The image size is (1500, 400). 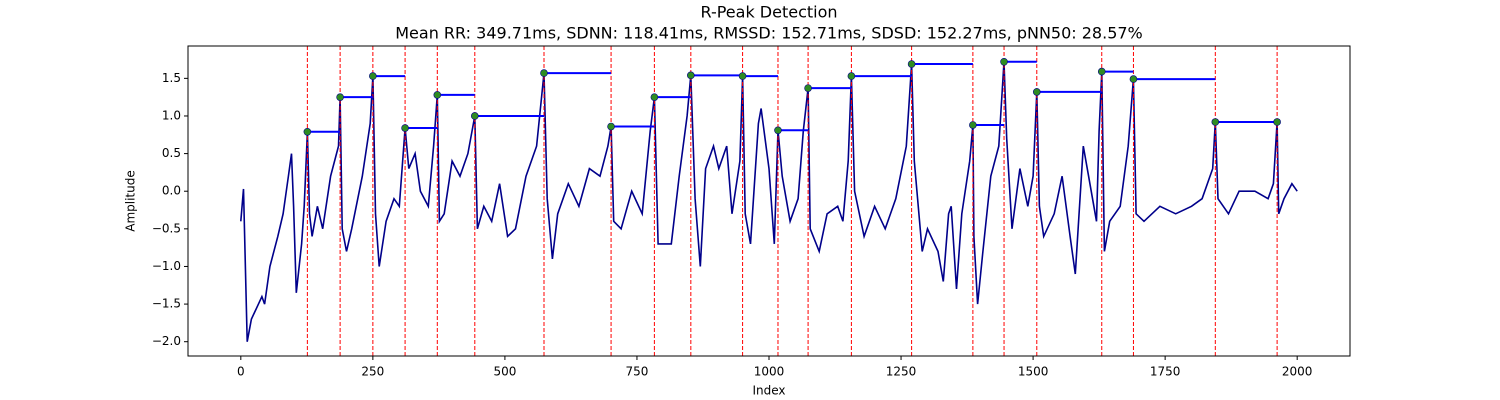 I want to click on x-tick-label: 250, so click(x=372, y=372).